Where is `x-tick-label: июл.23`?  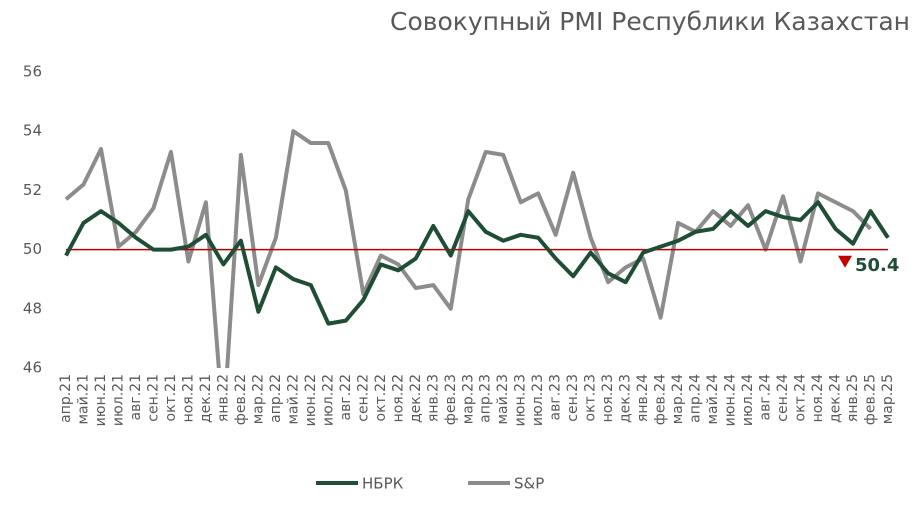
x-tick-label: июл.23 is located at coordinates (538, 400).